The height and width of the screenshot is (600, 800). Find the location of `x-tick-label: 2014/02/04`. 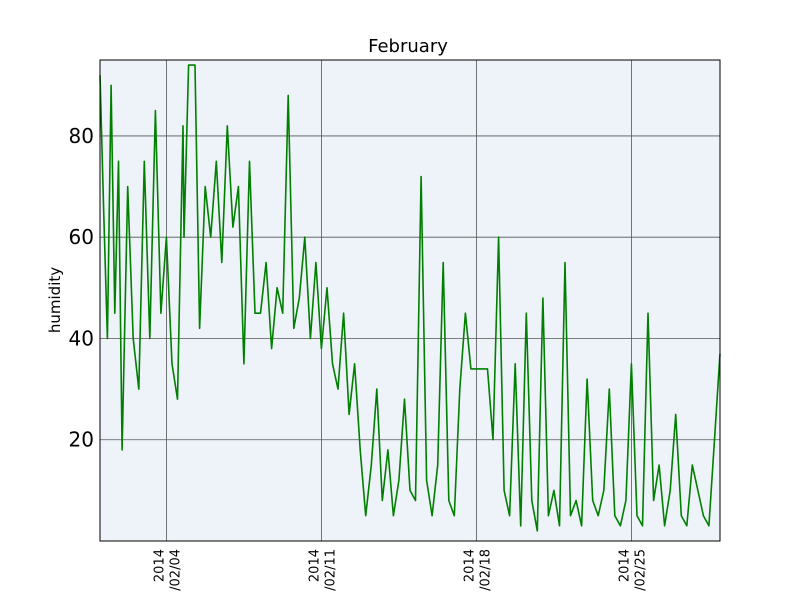

x-tick-label: 2014/02/04 is located at coordinates (167, 570).